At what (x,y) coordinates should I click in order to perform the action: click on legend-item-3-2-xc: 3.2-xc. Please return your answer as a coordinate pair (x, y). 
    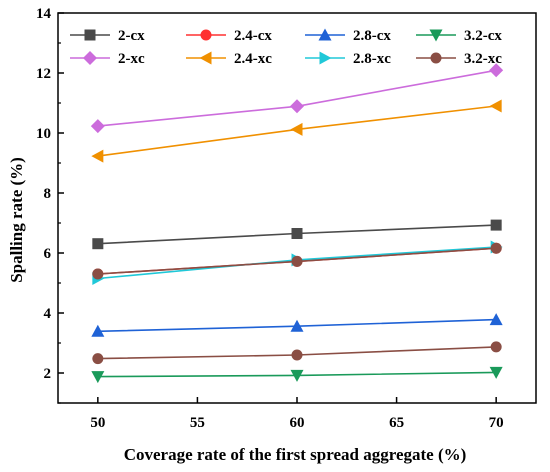
    Looking at the image, I should click on (459, 59).